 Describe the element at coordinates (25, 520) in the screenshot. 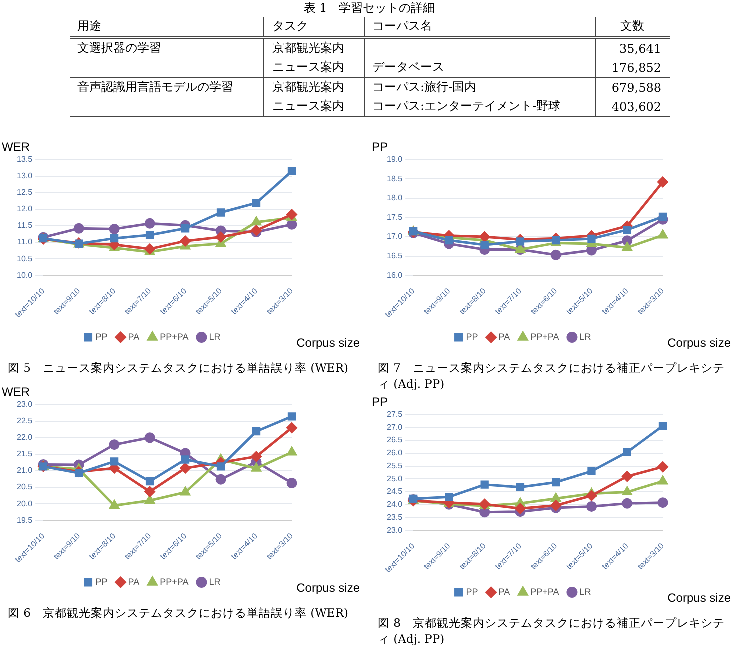

I see `y-tick-label: 19.5` at that location.